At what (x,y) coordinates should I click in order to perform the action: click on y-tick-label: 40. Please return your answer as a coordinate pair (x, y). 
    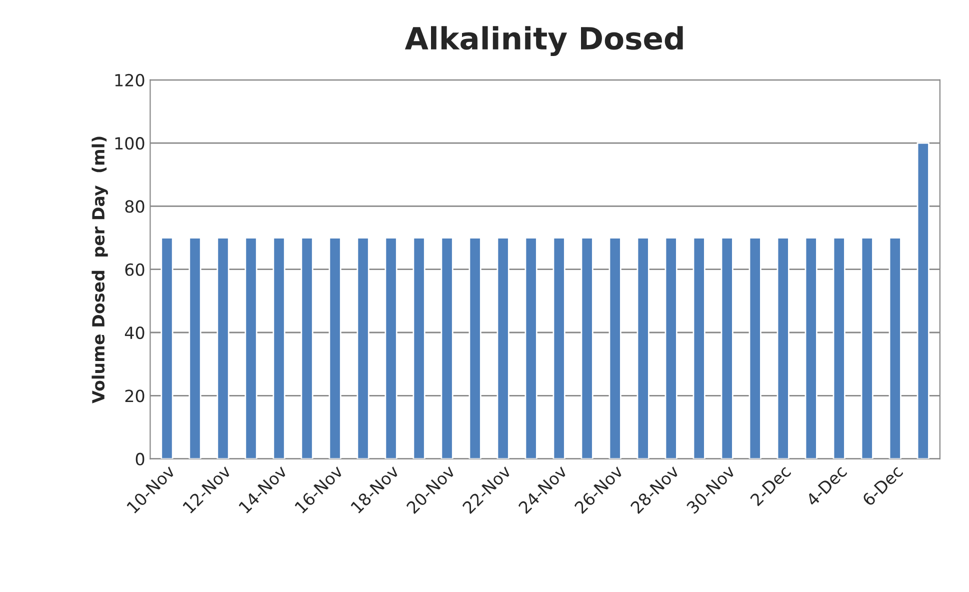
    Looking at the image, I should click on (134, 333).